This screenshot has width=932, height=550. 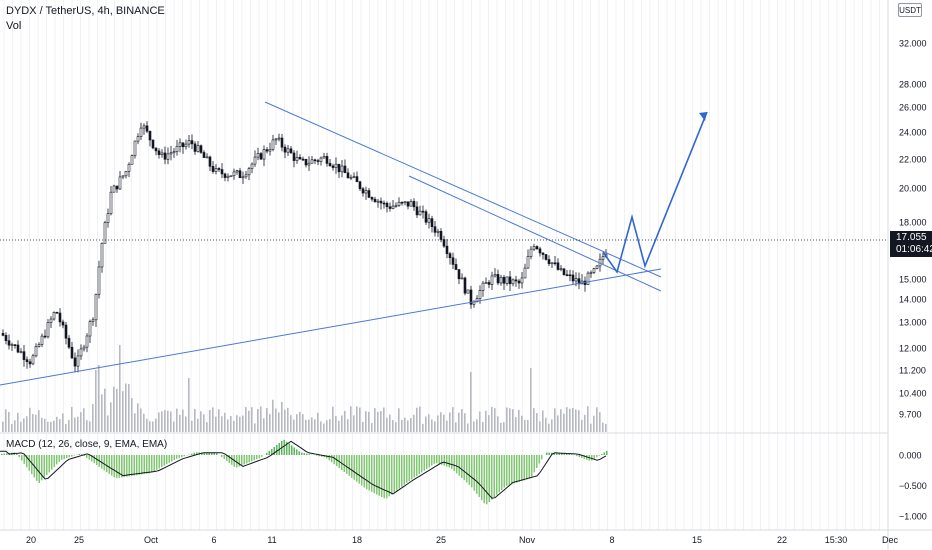 I want to click on currency-badge: USDT, so click(x=910, y=10).